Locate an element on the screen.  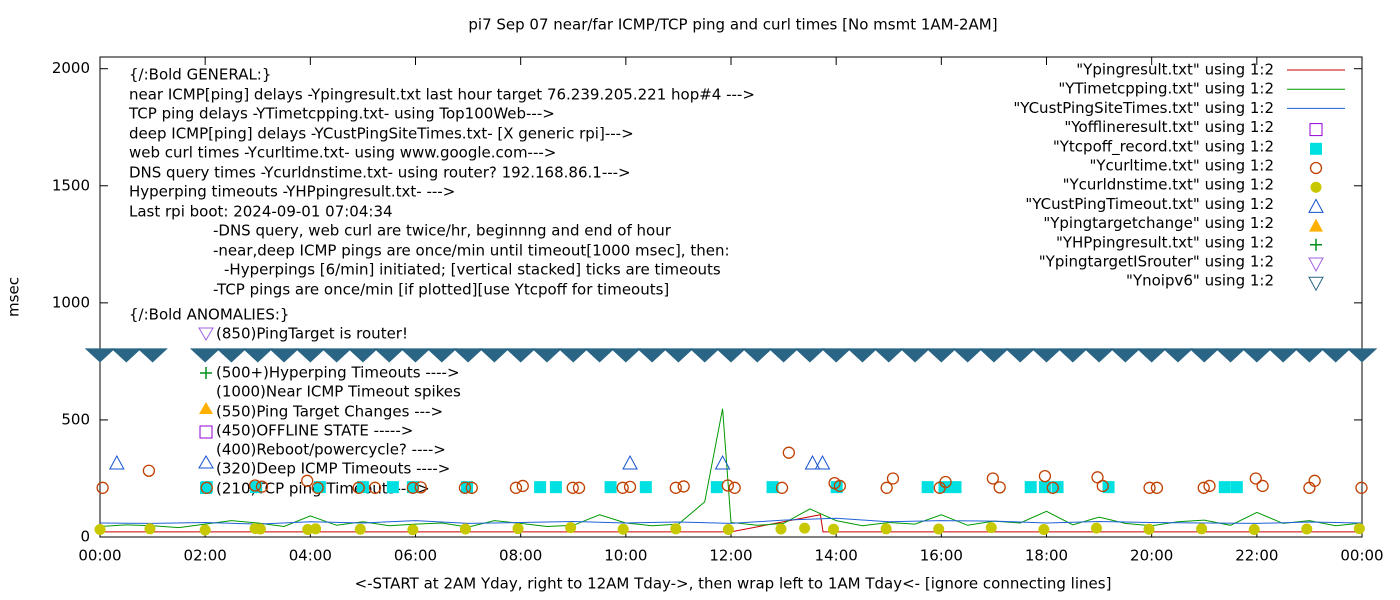
legend-label: "YHPpingresult.txt" using 1:2 is located at coordinates (1165, 242).